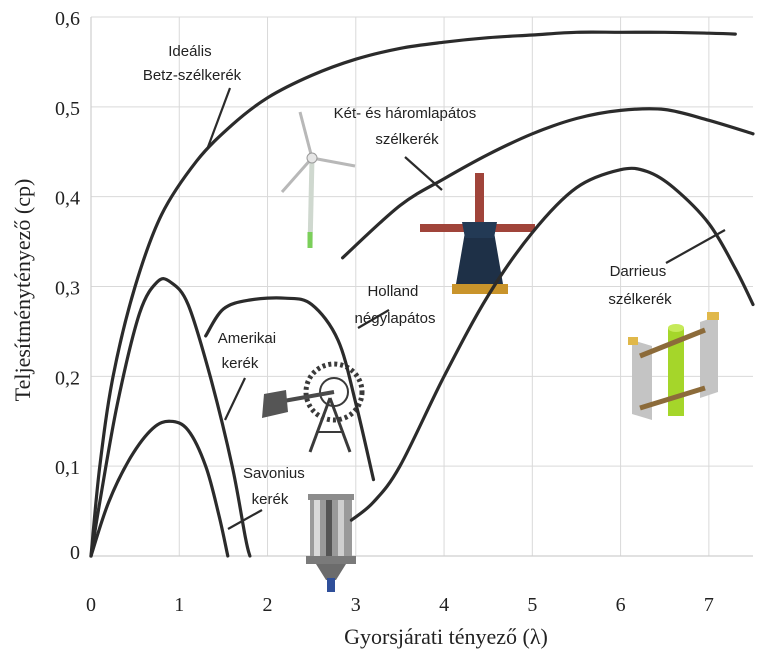  What do you see at coordinates (192, 63) in the screenshot?
I see `label-ideal-betz: Ideális Betz-szélkerék` at bounding box center [192, 63].